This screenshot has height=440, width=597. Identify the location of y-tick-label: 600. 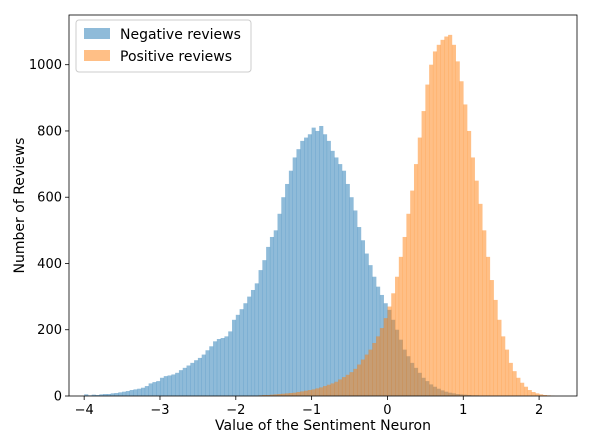
(49, 198).